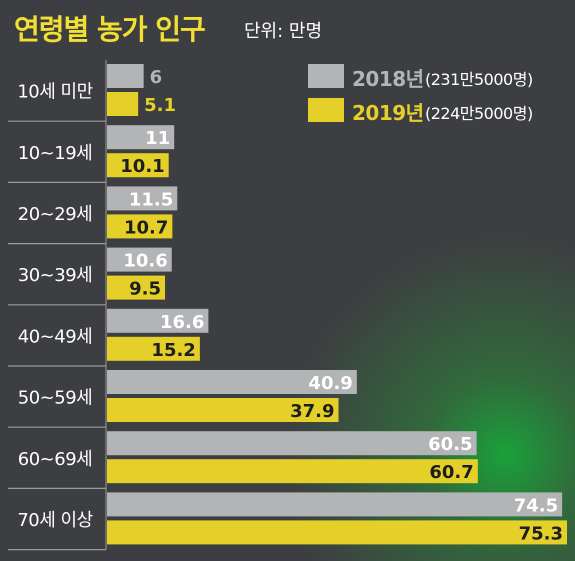  What do you see at coordinates (326, 76) in the screenshot?
I see `legend-swatch-2018` at bounding box center [326, 76].